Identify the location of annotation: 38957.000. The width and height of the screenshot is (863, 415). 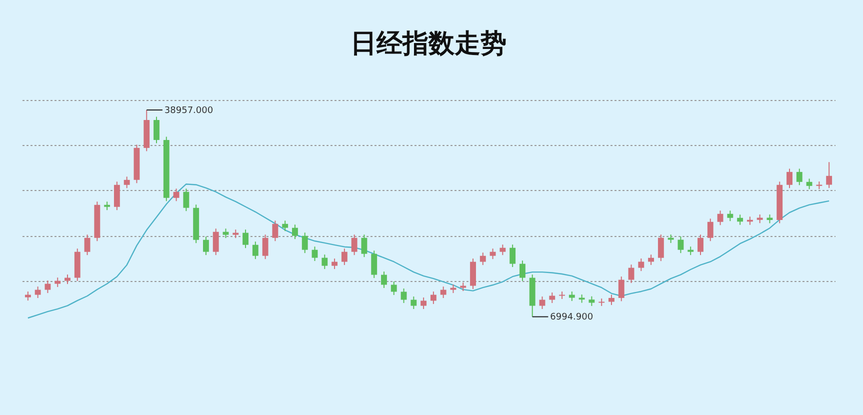
(189, 111).